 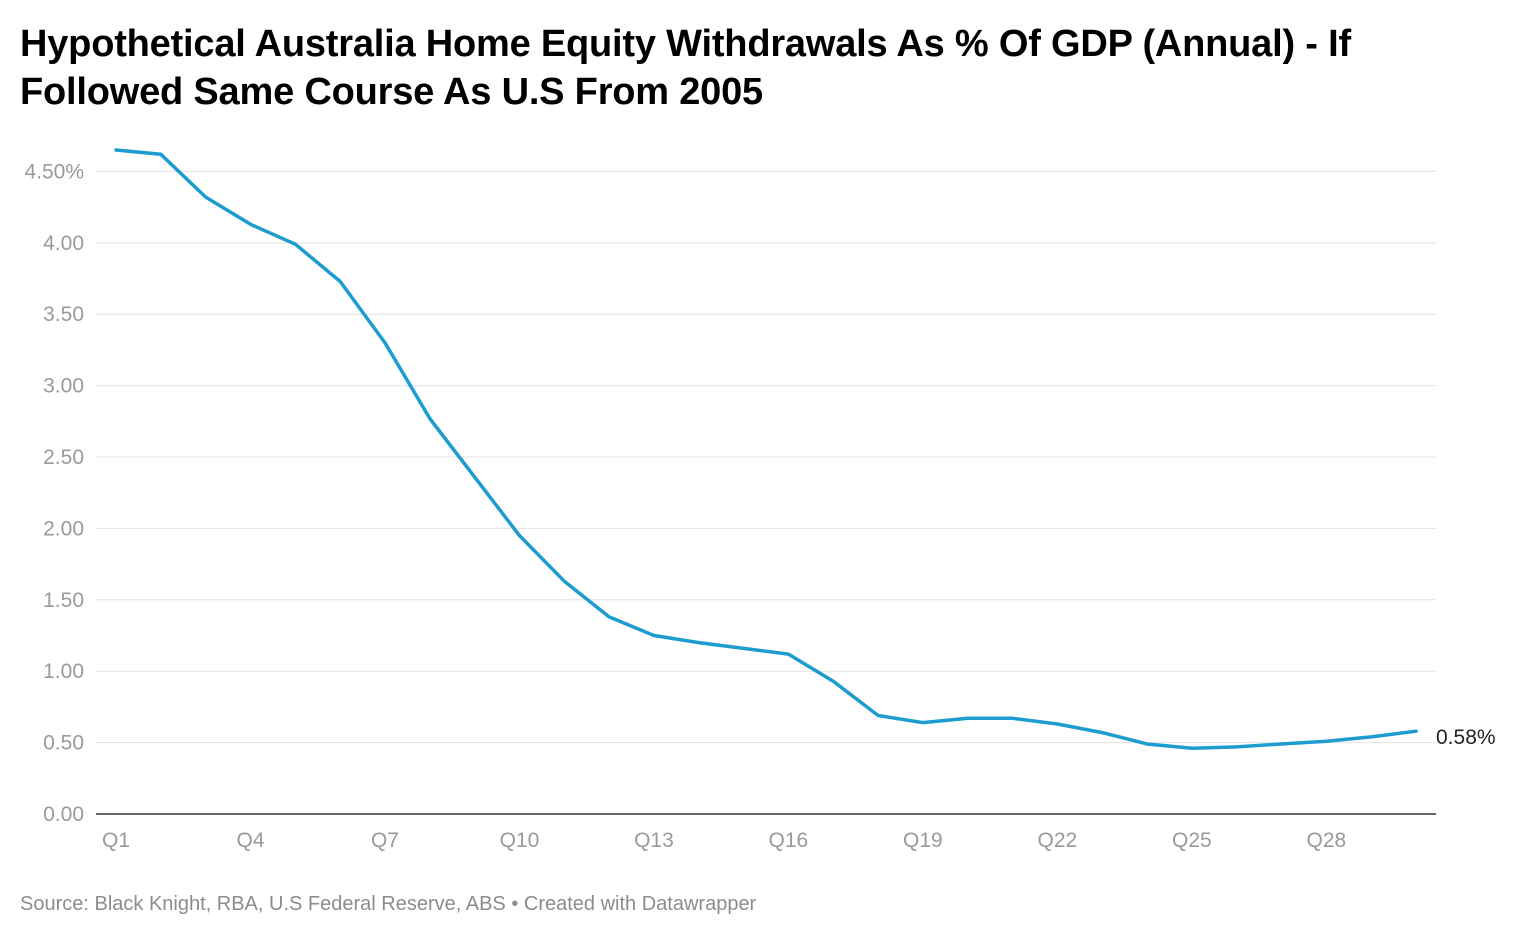 What do you see at coordinates (1058, 840) in the screenshot?
I see `x-tick-label: Q22` at bounding box center [1058, 840].